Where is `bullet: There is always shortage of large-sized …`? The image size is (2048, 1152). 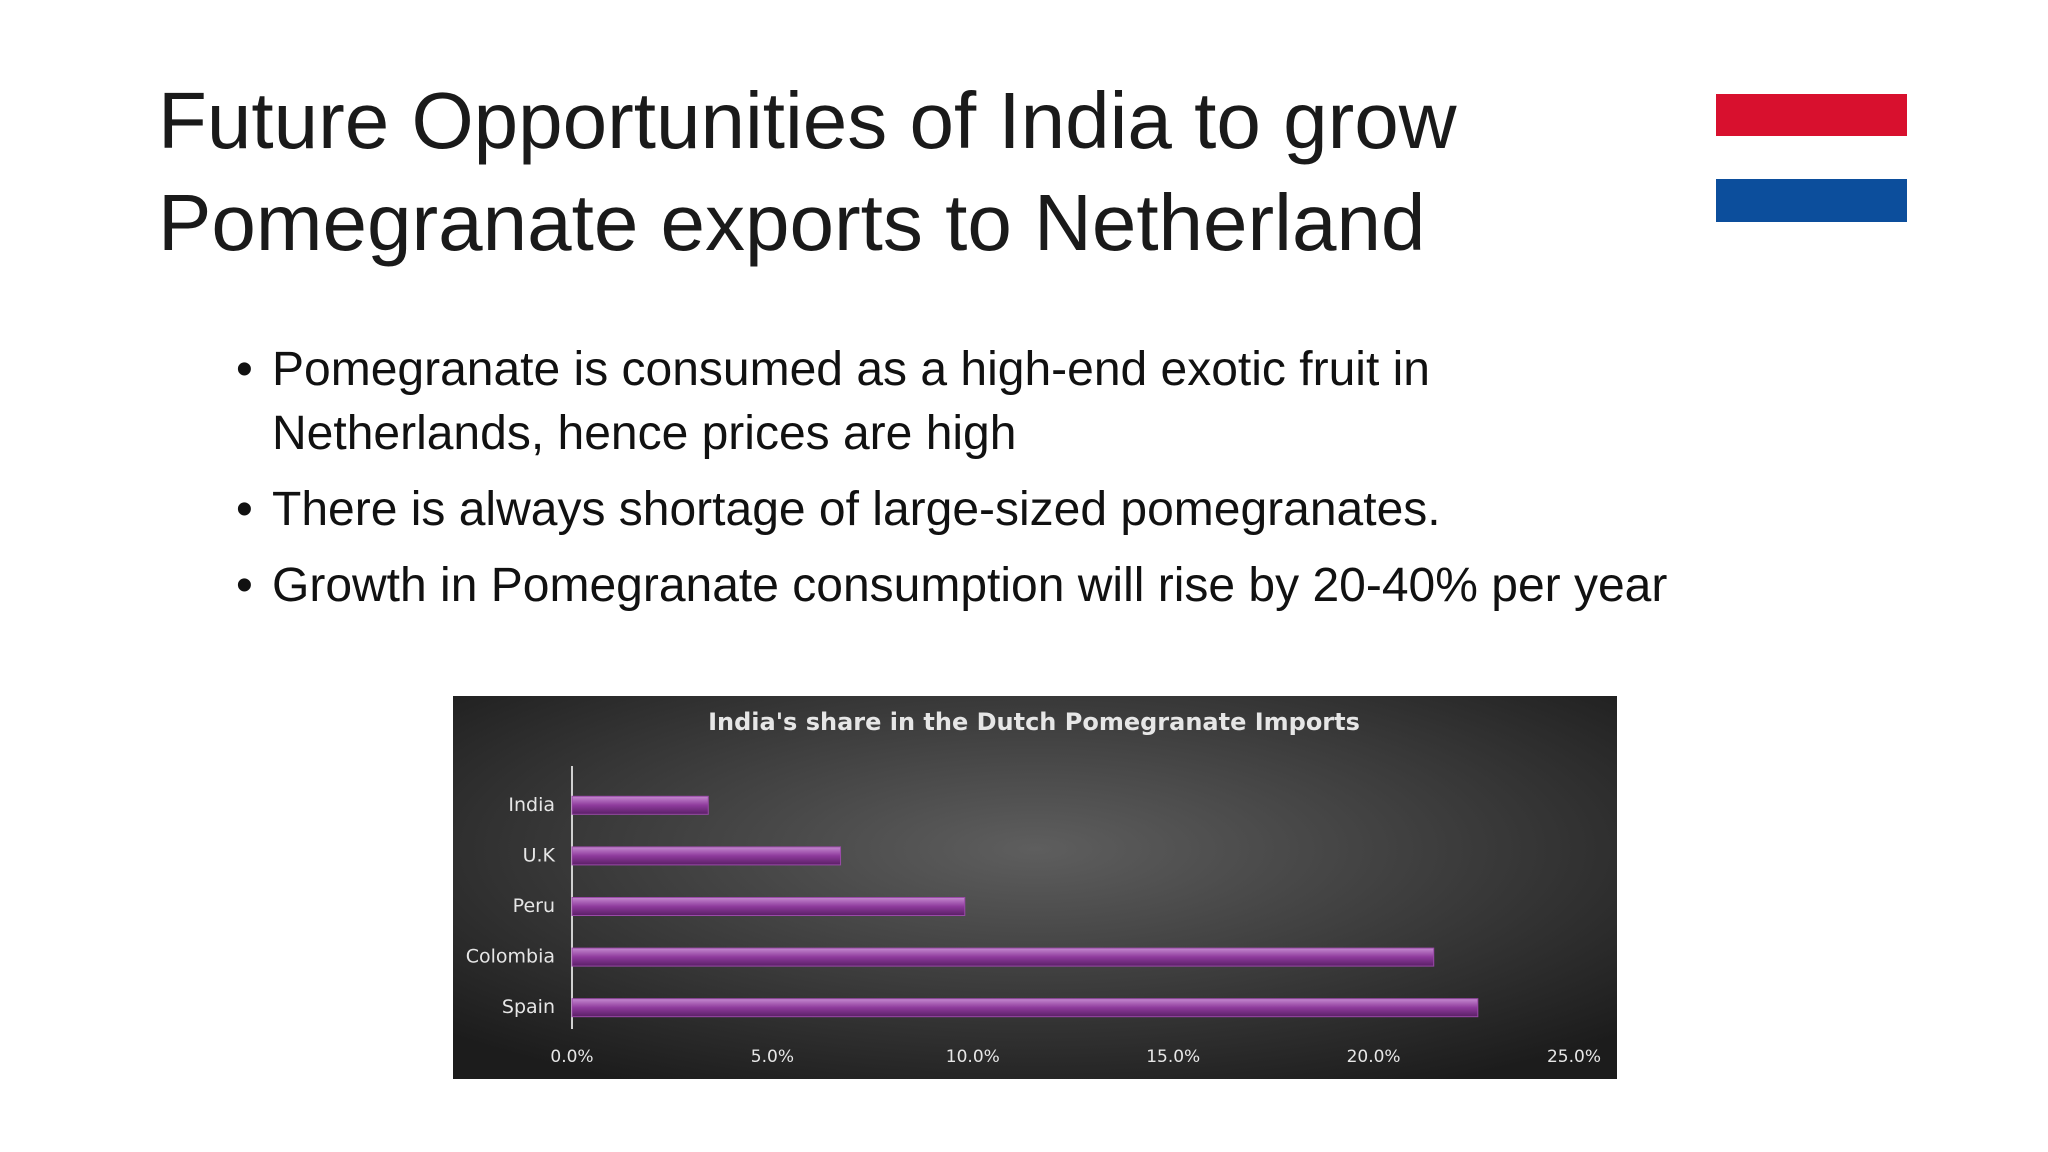 bullet: There is always shortage of large-sized … is located at coordinates (951, 510).